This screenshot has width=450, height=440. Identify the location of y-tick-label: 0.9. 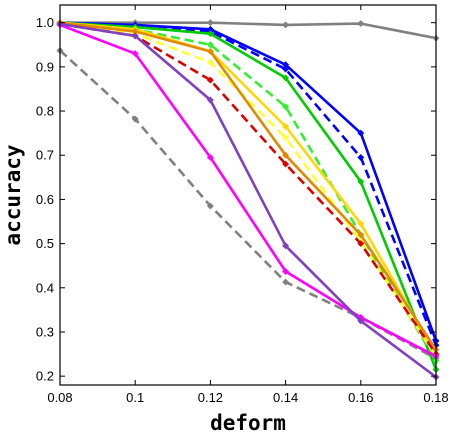
(45, 66).